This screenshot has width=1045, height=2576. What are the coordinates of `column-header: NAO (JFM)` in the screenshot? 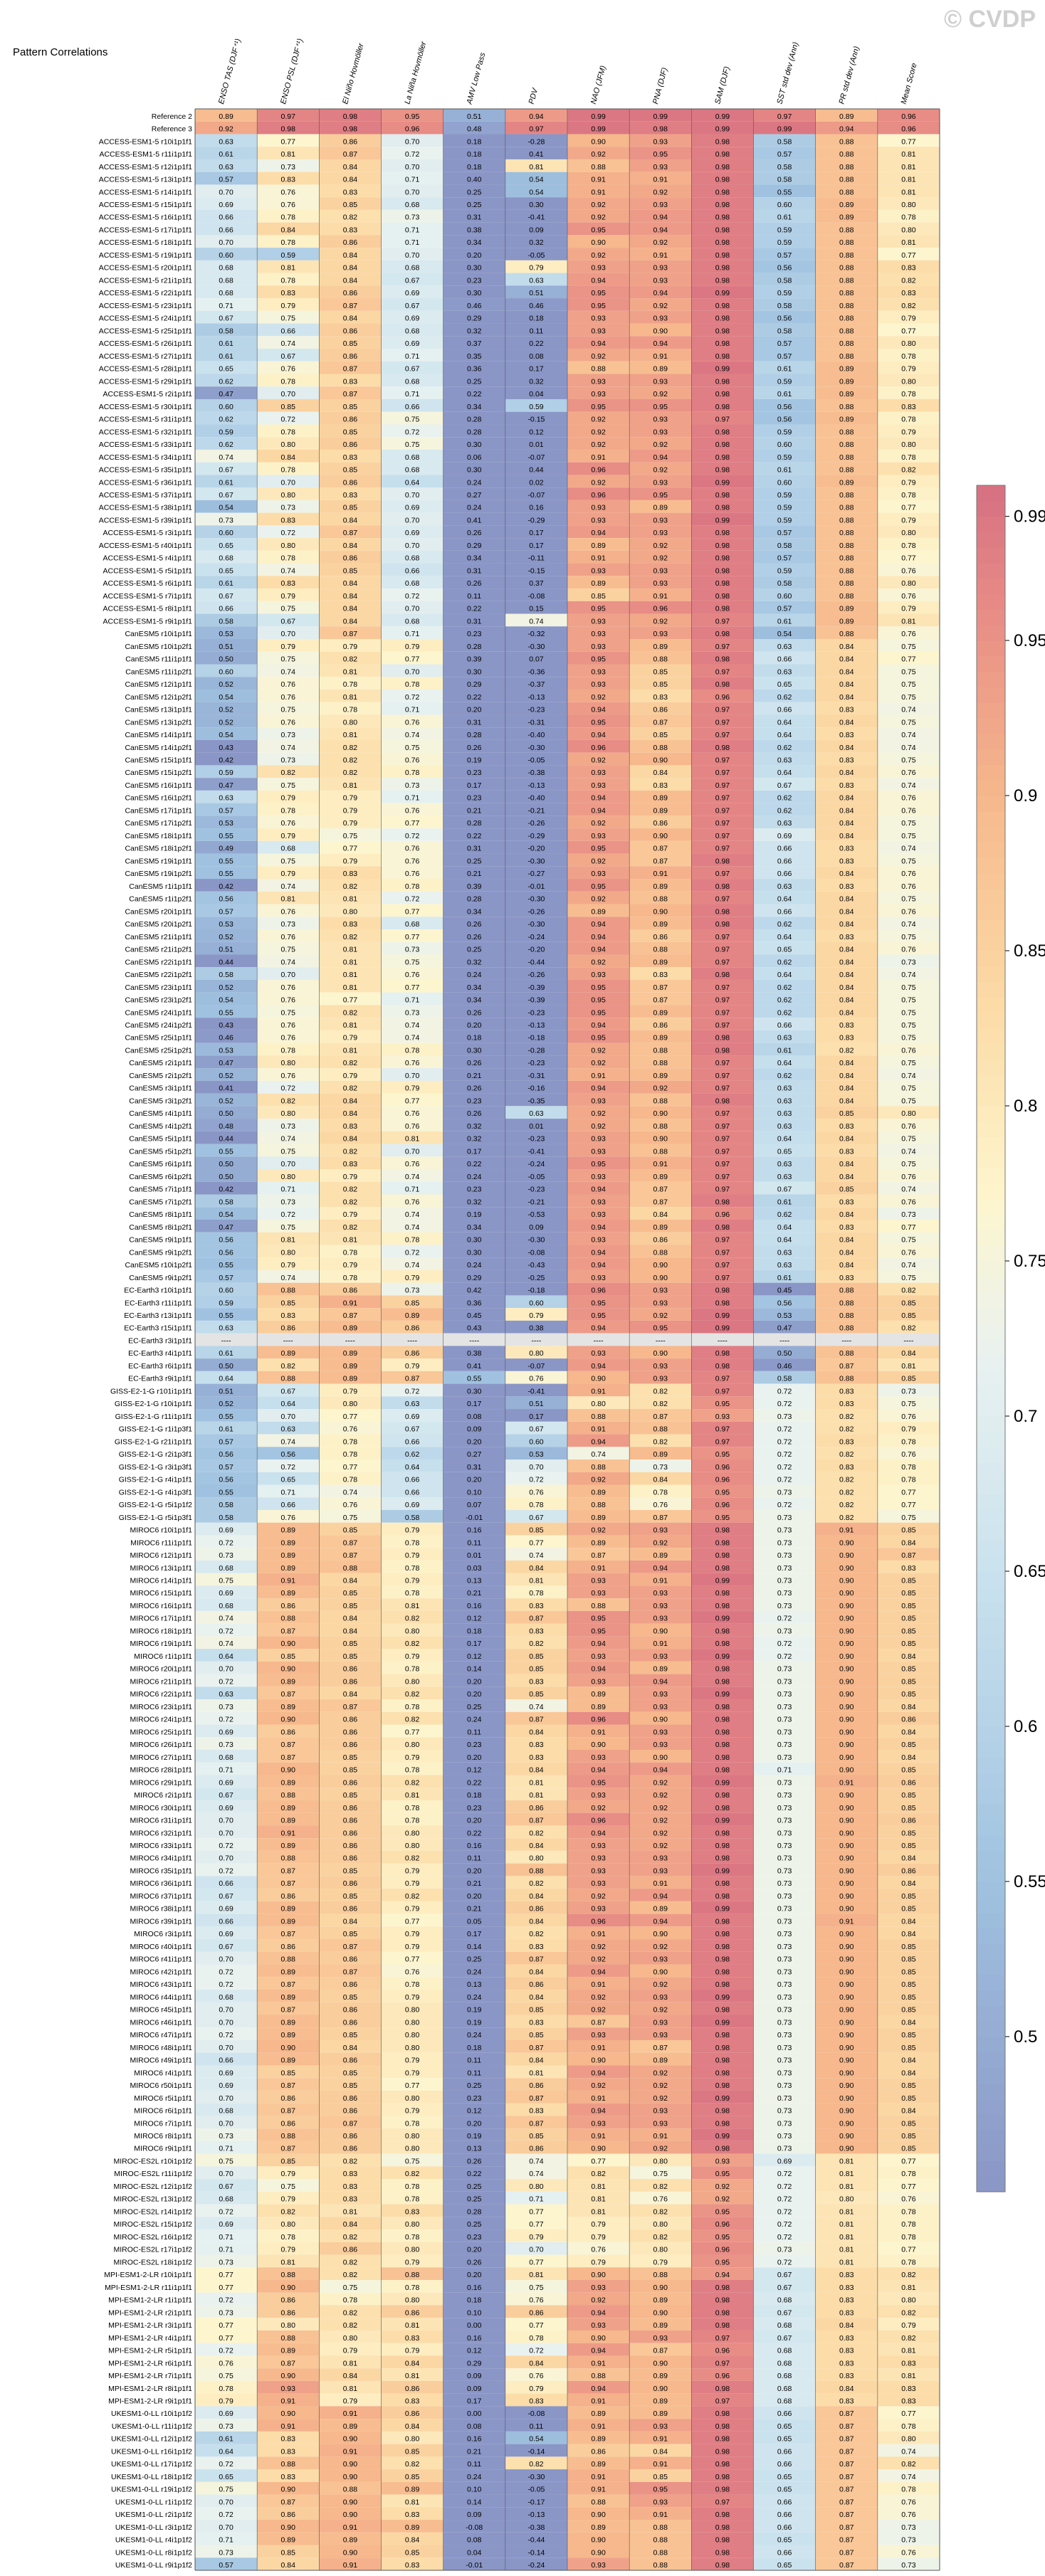 It's located at (598, 85).